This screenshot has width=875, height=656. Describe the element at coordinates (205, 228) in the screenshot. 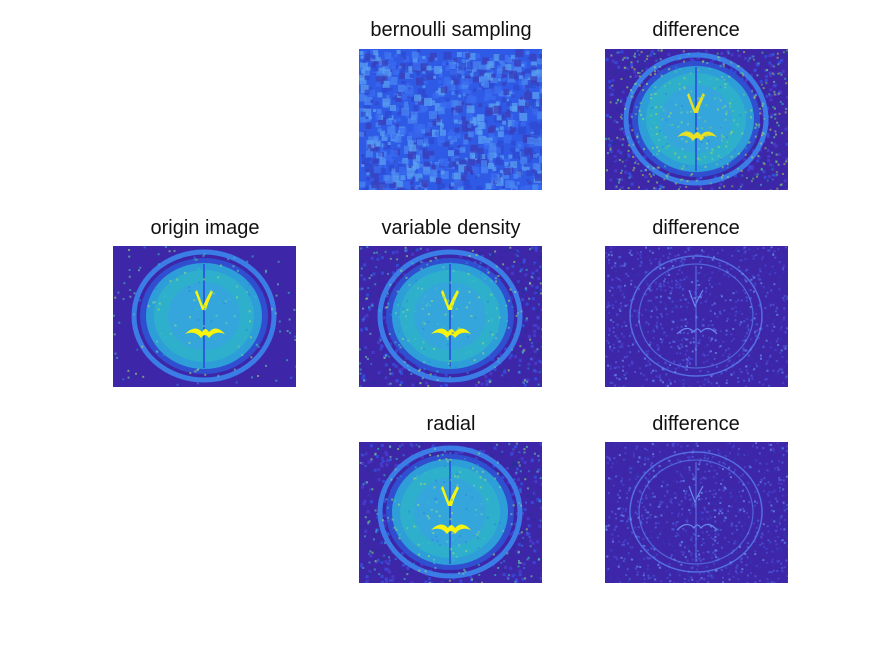

I see `title-origin-image: origin image` at that location.